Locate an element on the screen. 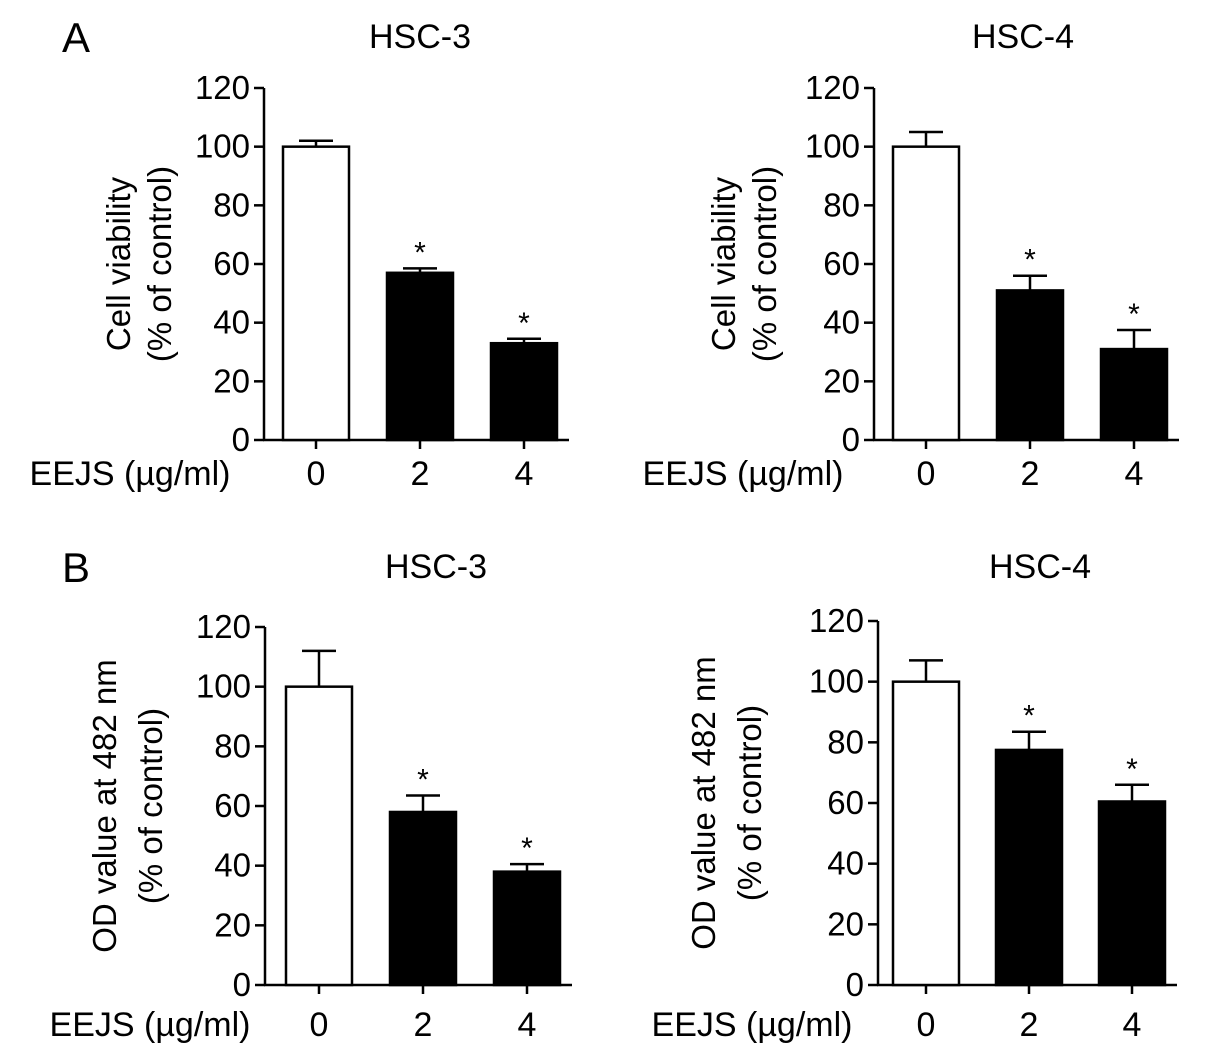 This screenshot has width=1205, height=1062. panel-letter: B is located at coordinates (76, 567).